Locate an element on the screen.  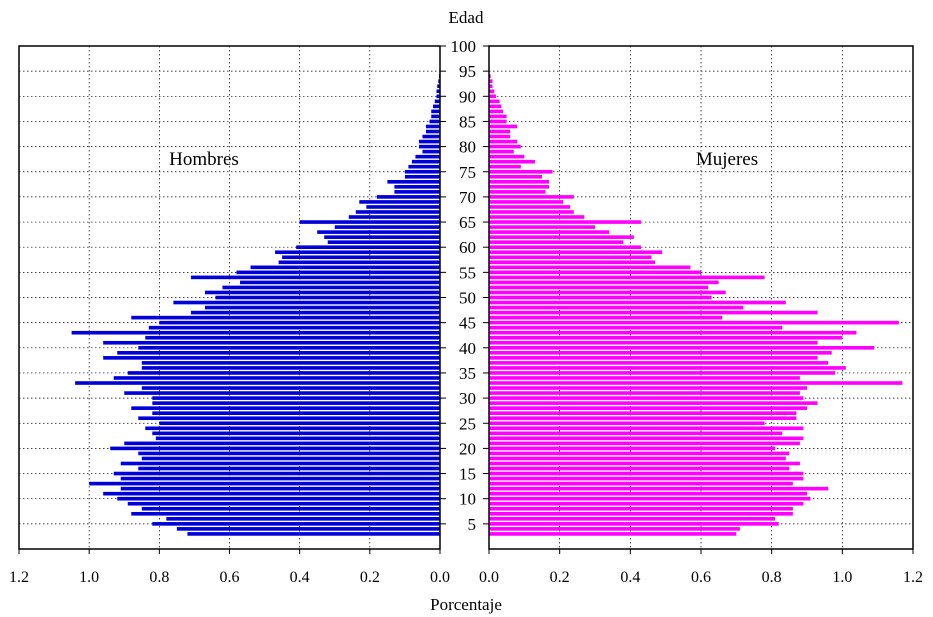
right-x-tick-label: 0.6 is located at coordinates (701, 577).